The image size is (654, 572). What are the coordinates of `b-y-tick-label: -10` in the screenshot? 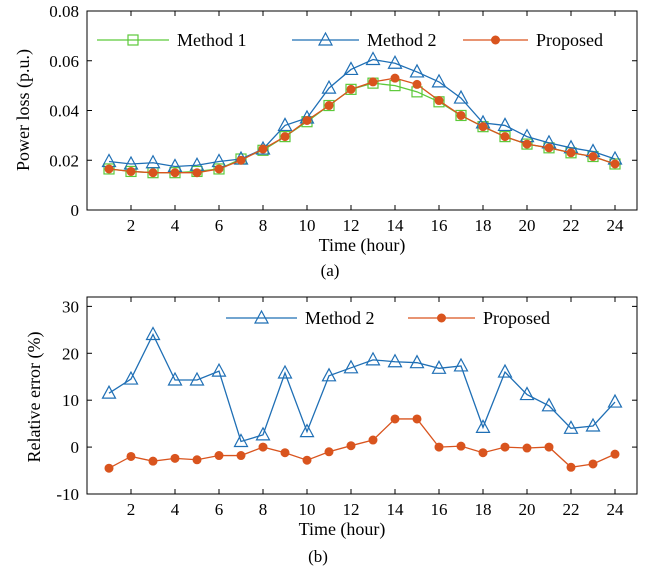 It's located at (67, 494).